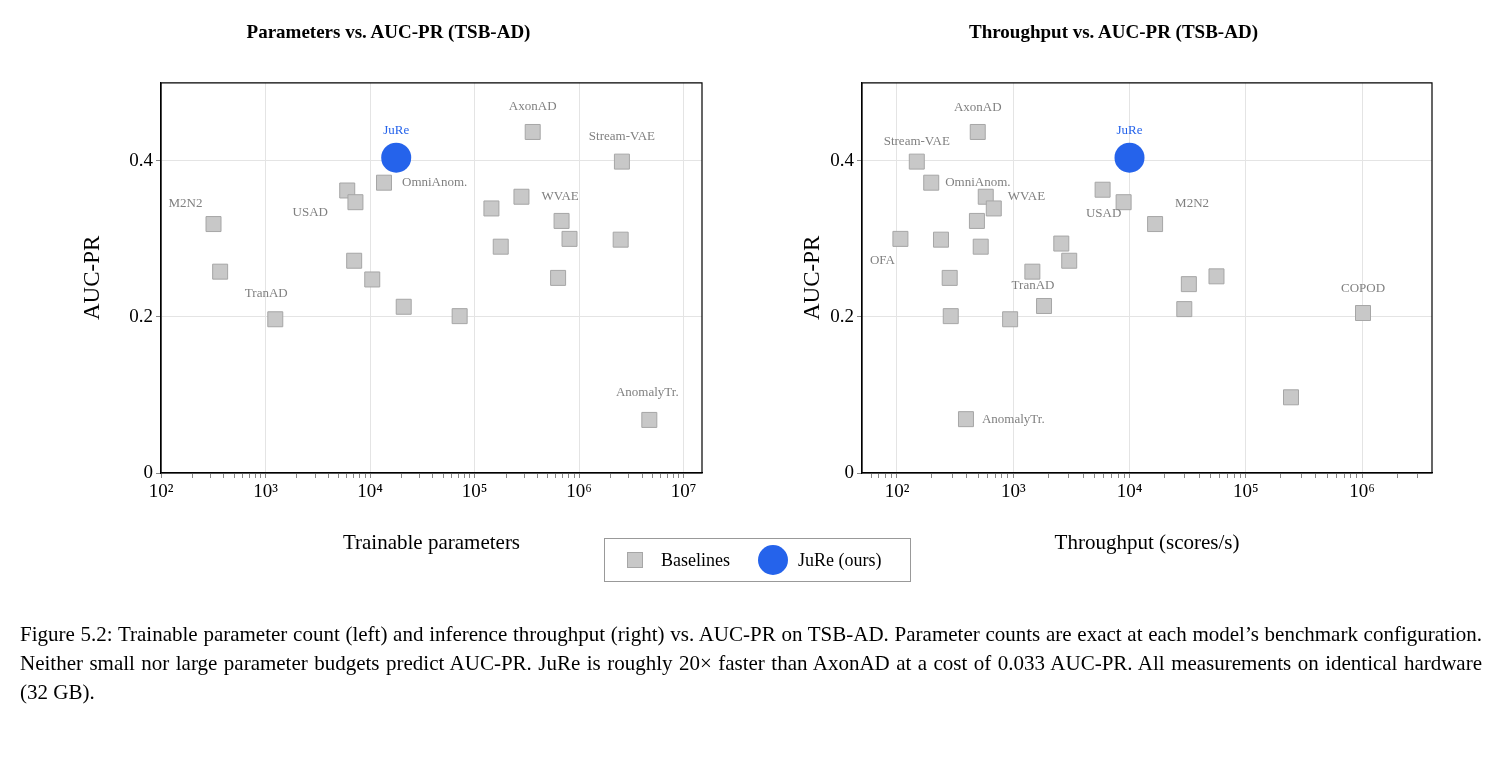  Describe the element at coordinates (1113, 32) in the screenshot. I see `chart-title: Throughput vs. AUC-PR (TSB-AD)` at that location.